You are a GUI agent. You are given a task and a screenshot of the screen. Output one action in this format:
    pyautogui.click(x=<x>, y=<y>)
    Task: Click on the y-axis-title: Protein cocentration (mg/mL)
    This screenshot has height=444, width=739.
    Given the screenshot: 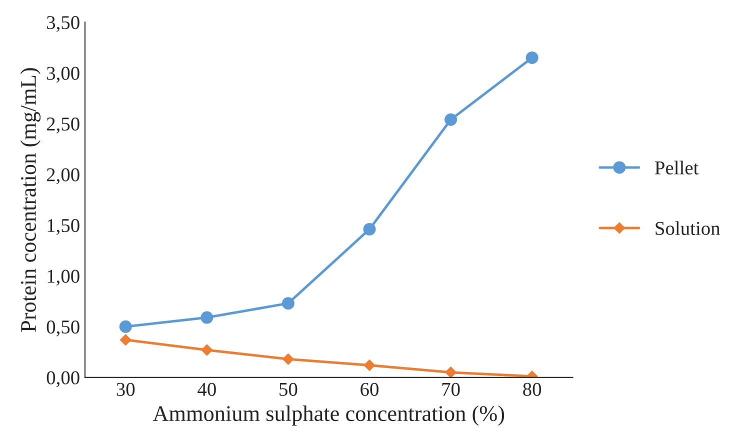 What is the action you would take?
    pyautogui.click(x=30, y=200)
    